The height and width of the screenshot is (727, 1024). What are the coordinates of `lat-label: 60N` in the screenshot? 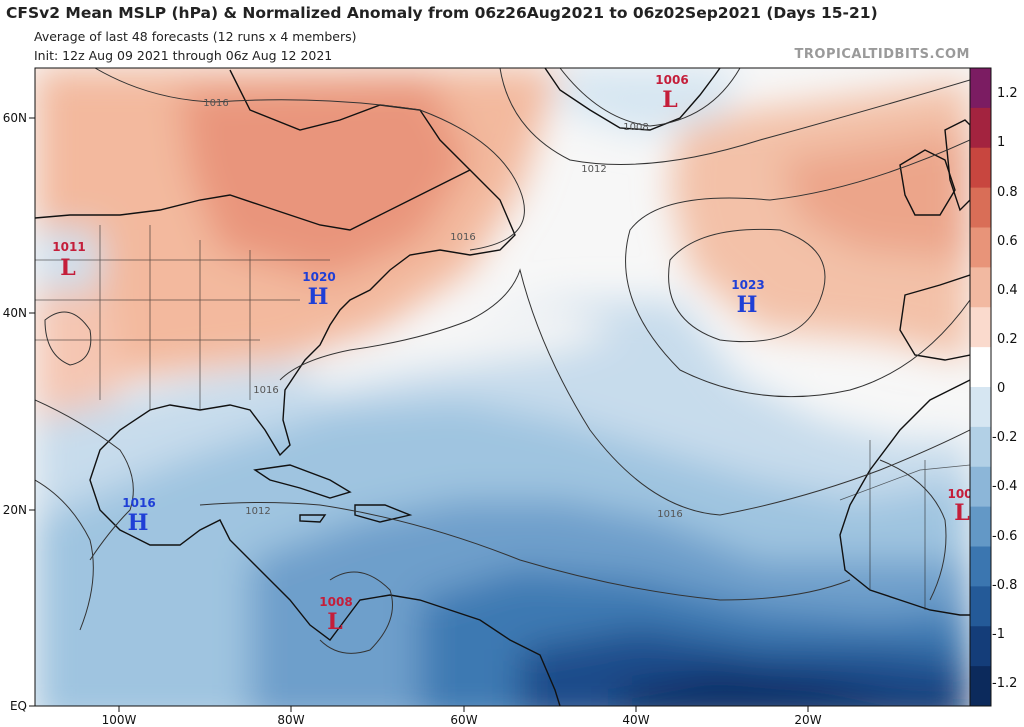 It's located at (15, 118).